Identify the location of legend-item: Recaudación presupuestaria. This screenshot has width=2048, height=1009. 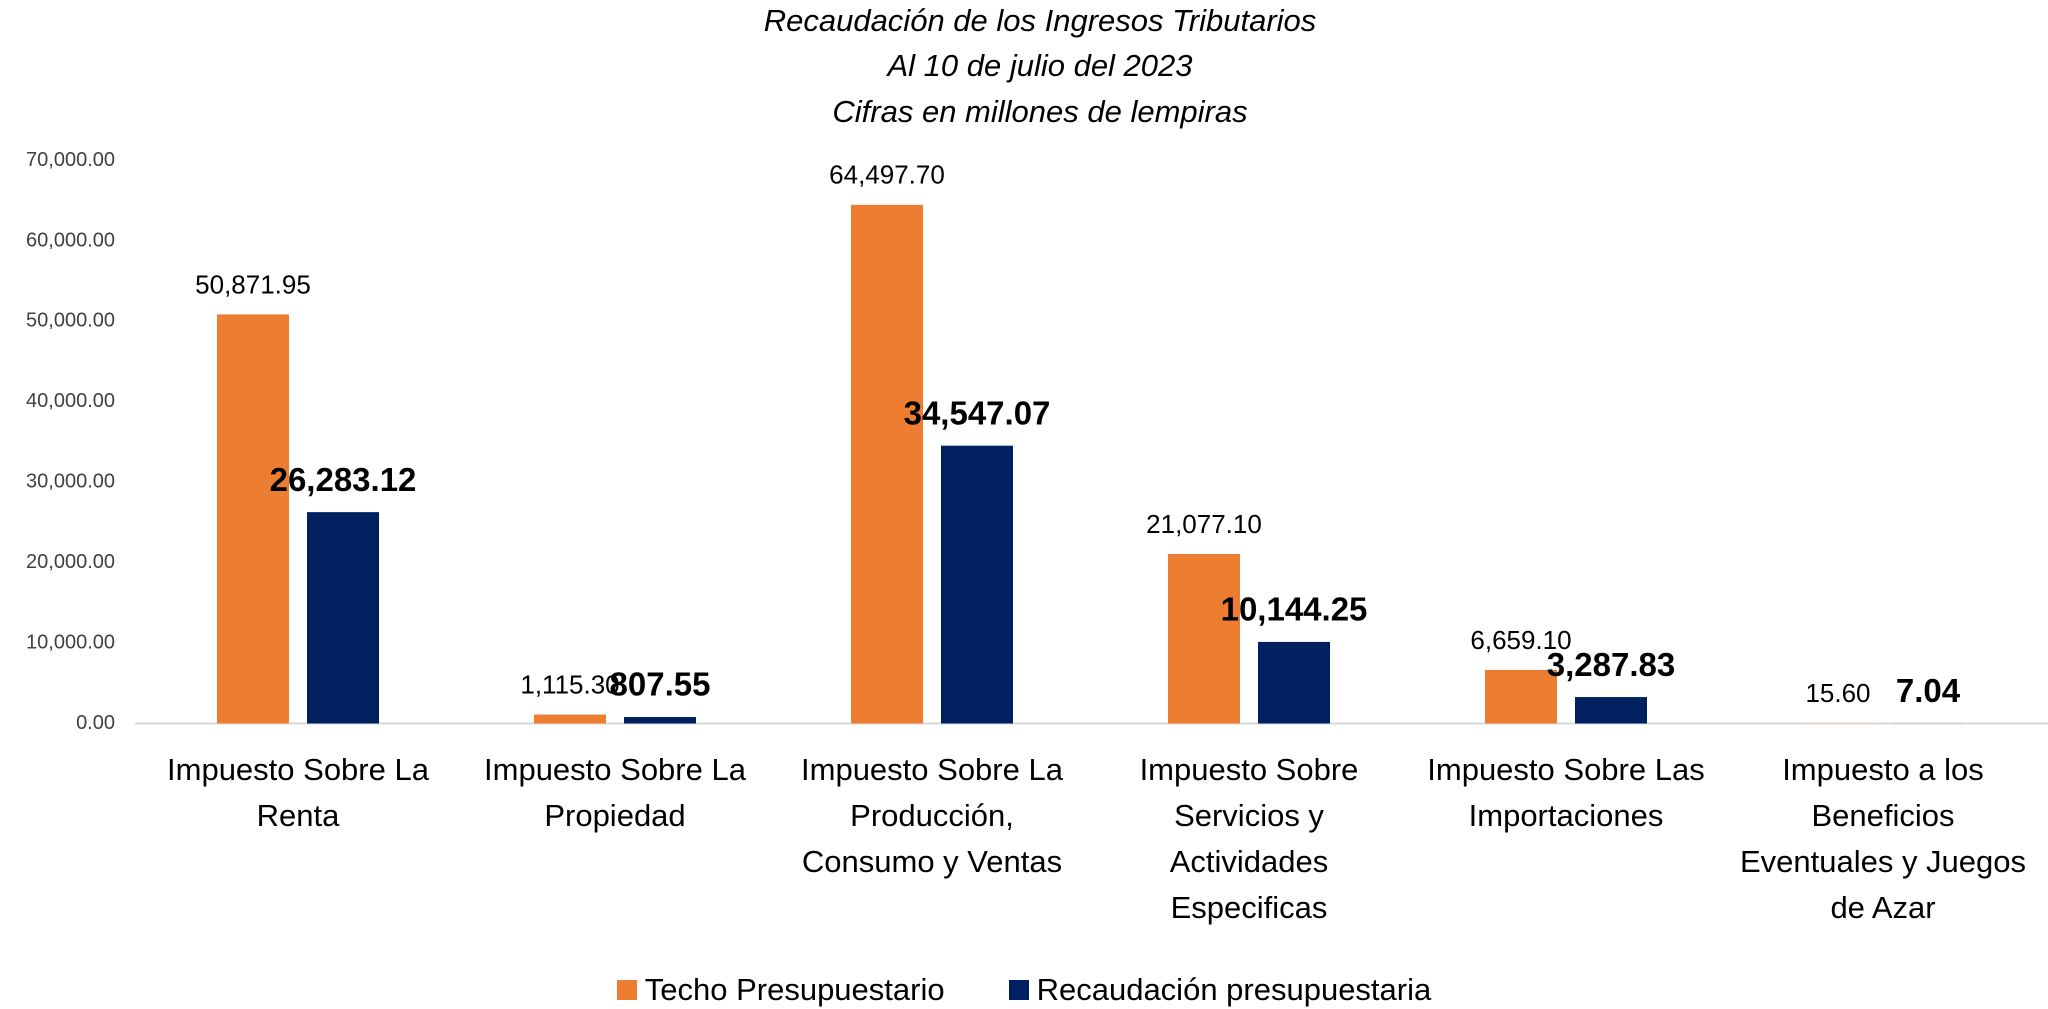
(1220, 990).